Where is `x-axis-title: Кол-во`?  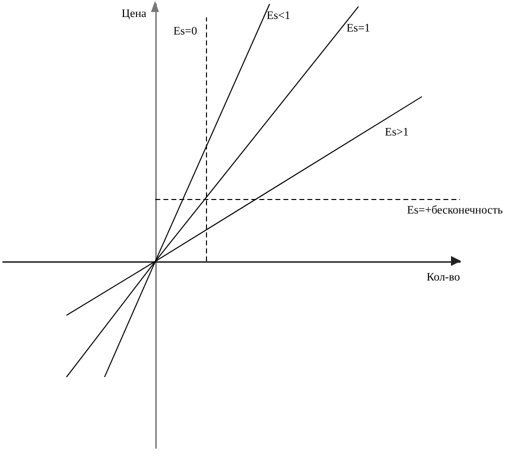
x-axis-title: Кол-во is located at coordinates (443, 277).